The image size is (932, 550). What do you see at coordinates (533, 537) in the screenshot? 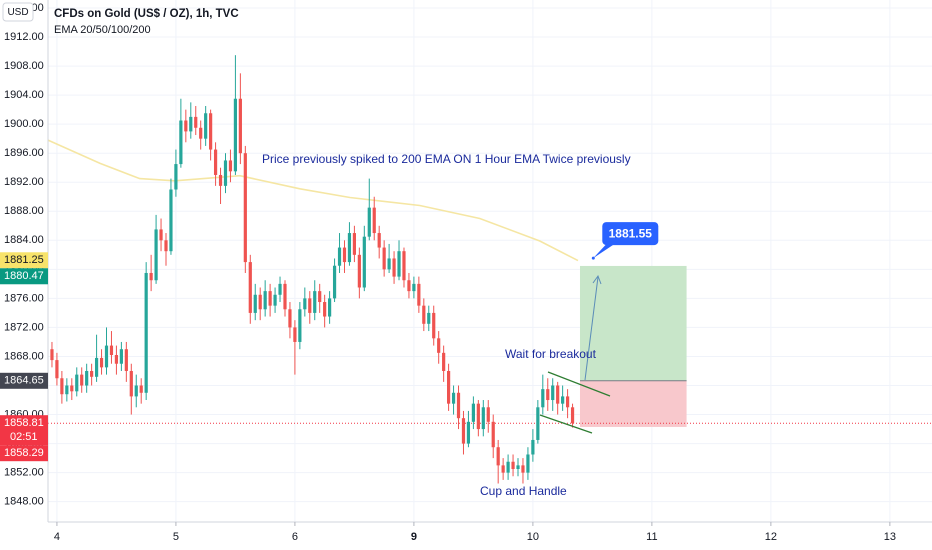
I see `x-tick-label: 10` at bounding box center [533, 537].